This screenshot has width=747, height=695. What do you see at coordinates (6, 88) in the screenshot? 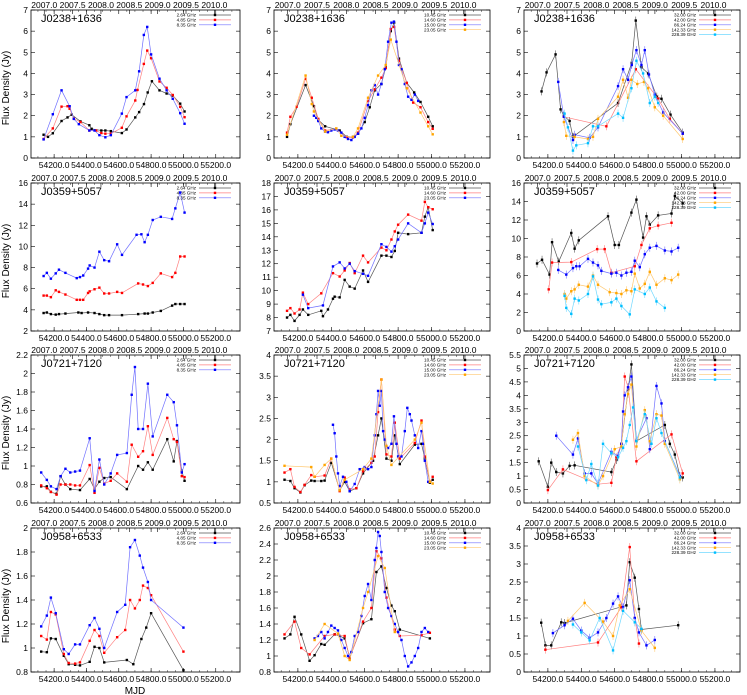
I see `y-axis-label: Flux Density (Jy)` at bounding box center [6, 88].